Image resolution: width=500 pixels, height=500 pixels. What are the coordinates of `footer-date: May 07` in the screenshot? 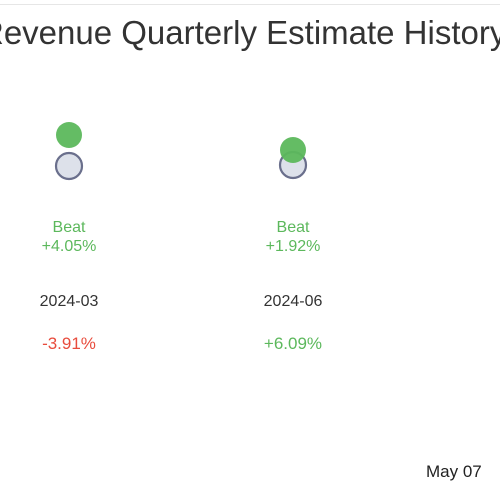 It's located at (454, 471).